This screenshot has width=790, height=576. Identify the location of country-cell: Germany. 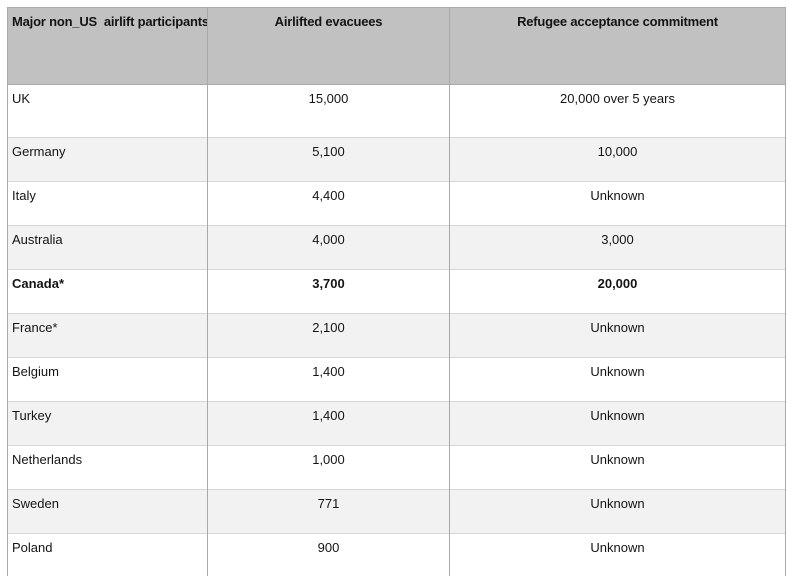
(107, 159).